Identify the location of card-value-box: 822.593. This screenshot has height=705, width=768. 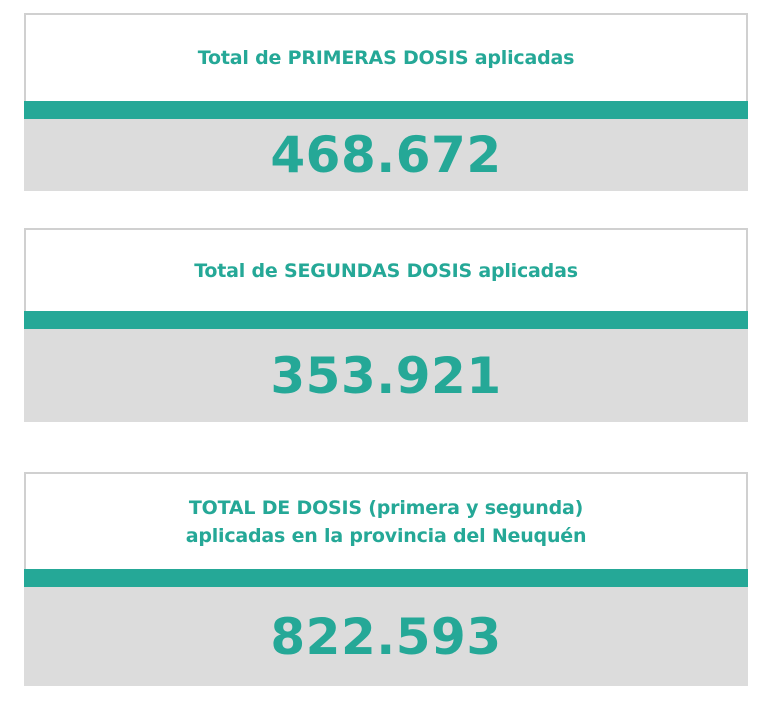
(386, 636).